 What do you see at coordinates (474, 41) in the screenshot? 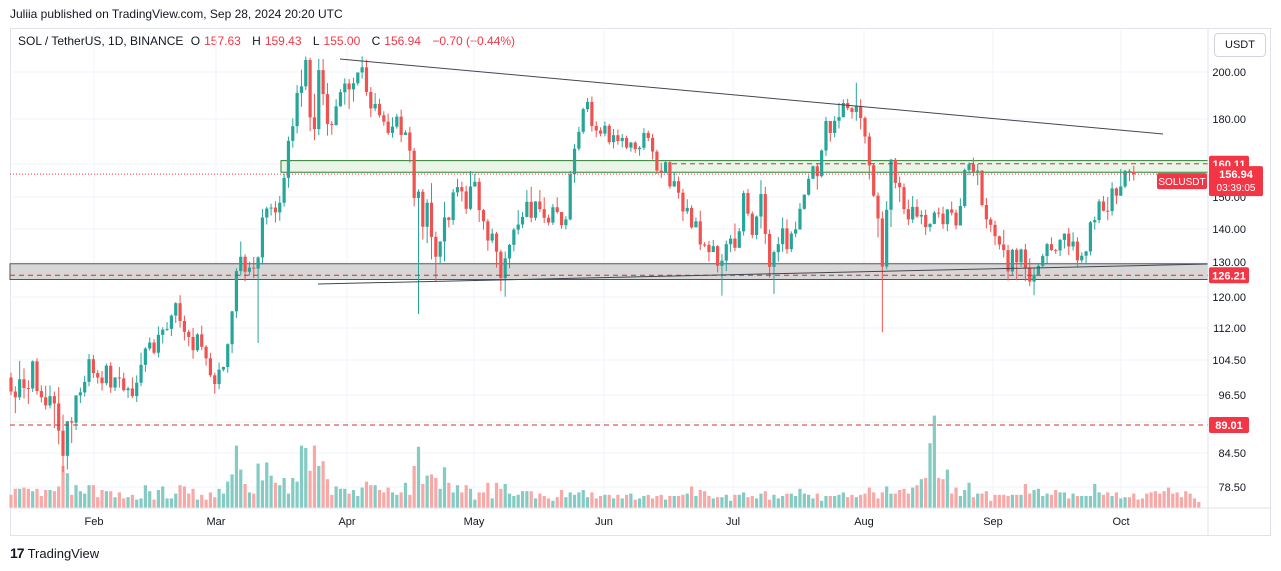
I see `ohlc-change: −0.70 (−0.44%)` at bounding box center [474, 41].